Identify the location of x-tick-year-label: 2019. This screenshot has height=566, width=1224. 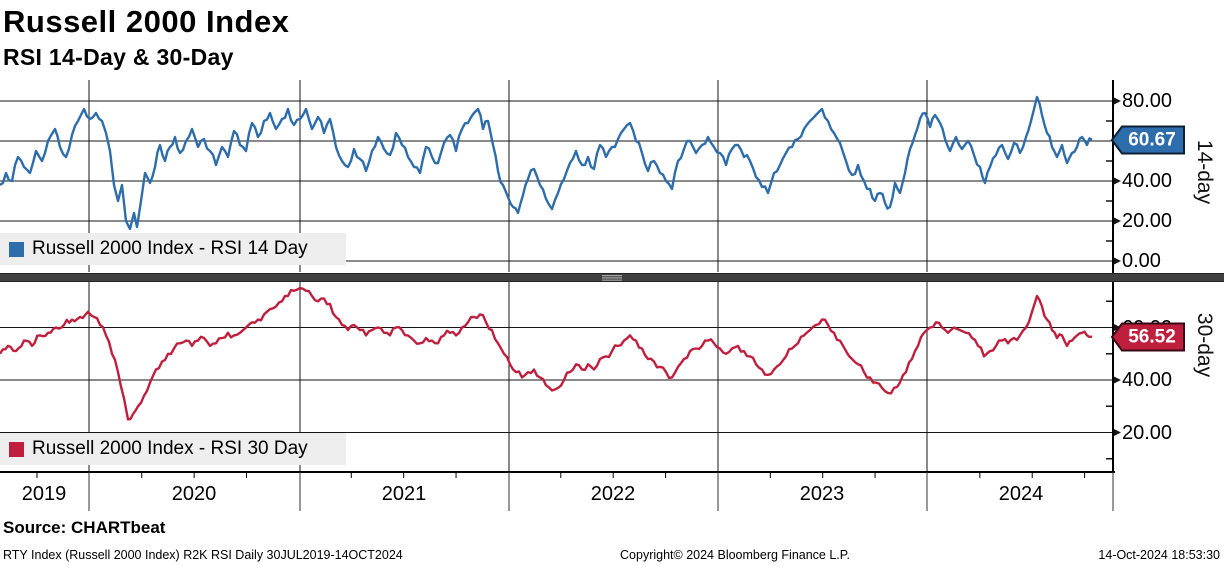
(44, 494).